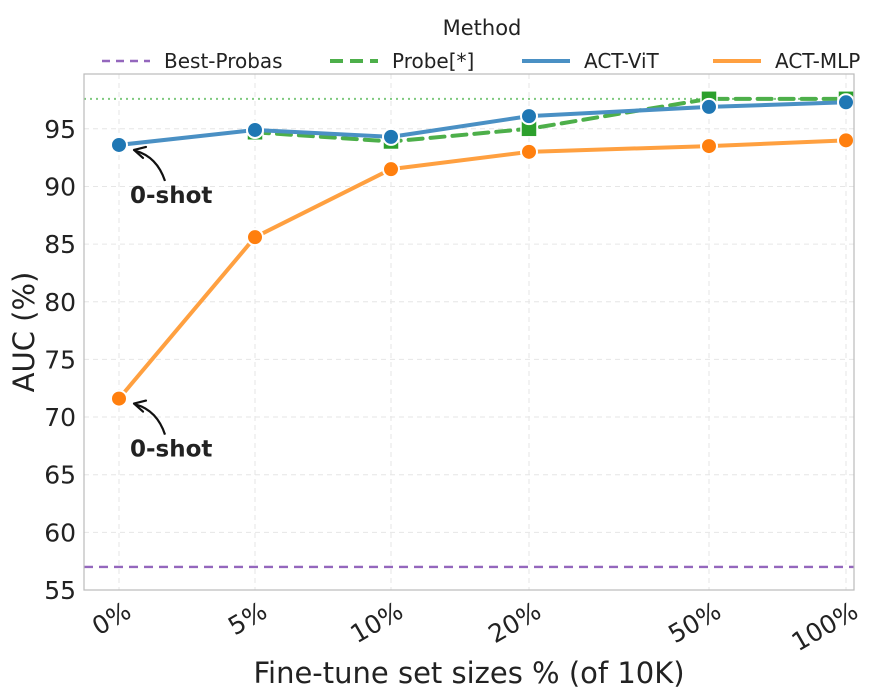  Describe the element at coordinates (433, 61) in the screenshot. I see `legend-label: Probe[*]` at that location.